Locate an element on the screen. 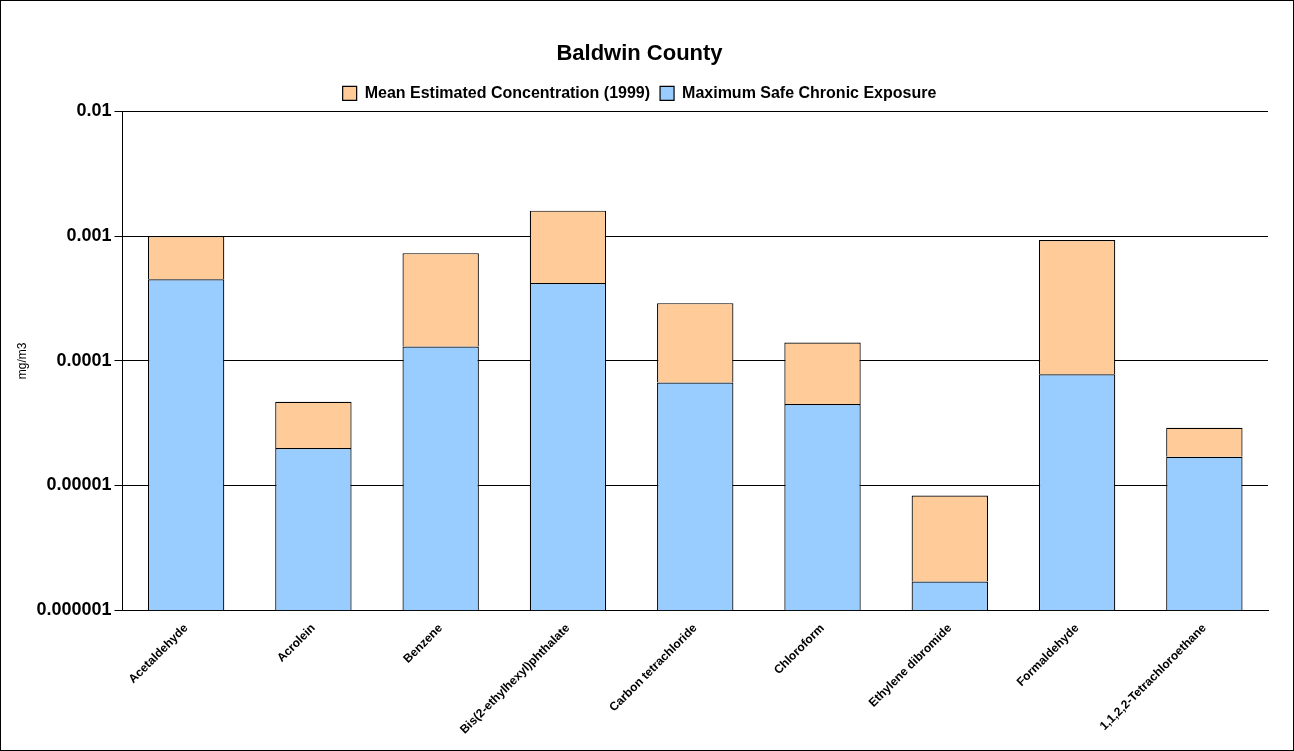 The image size is (1294, 751). y-tick-label: 0.001 is located at coordinates (89, 235).